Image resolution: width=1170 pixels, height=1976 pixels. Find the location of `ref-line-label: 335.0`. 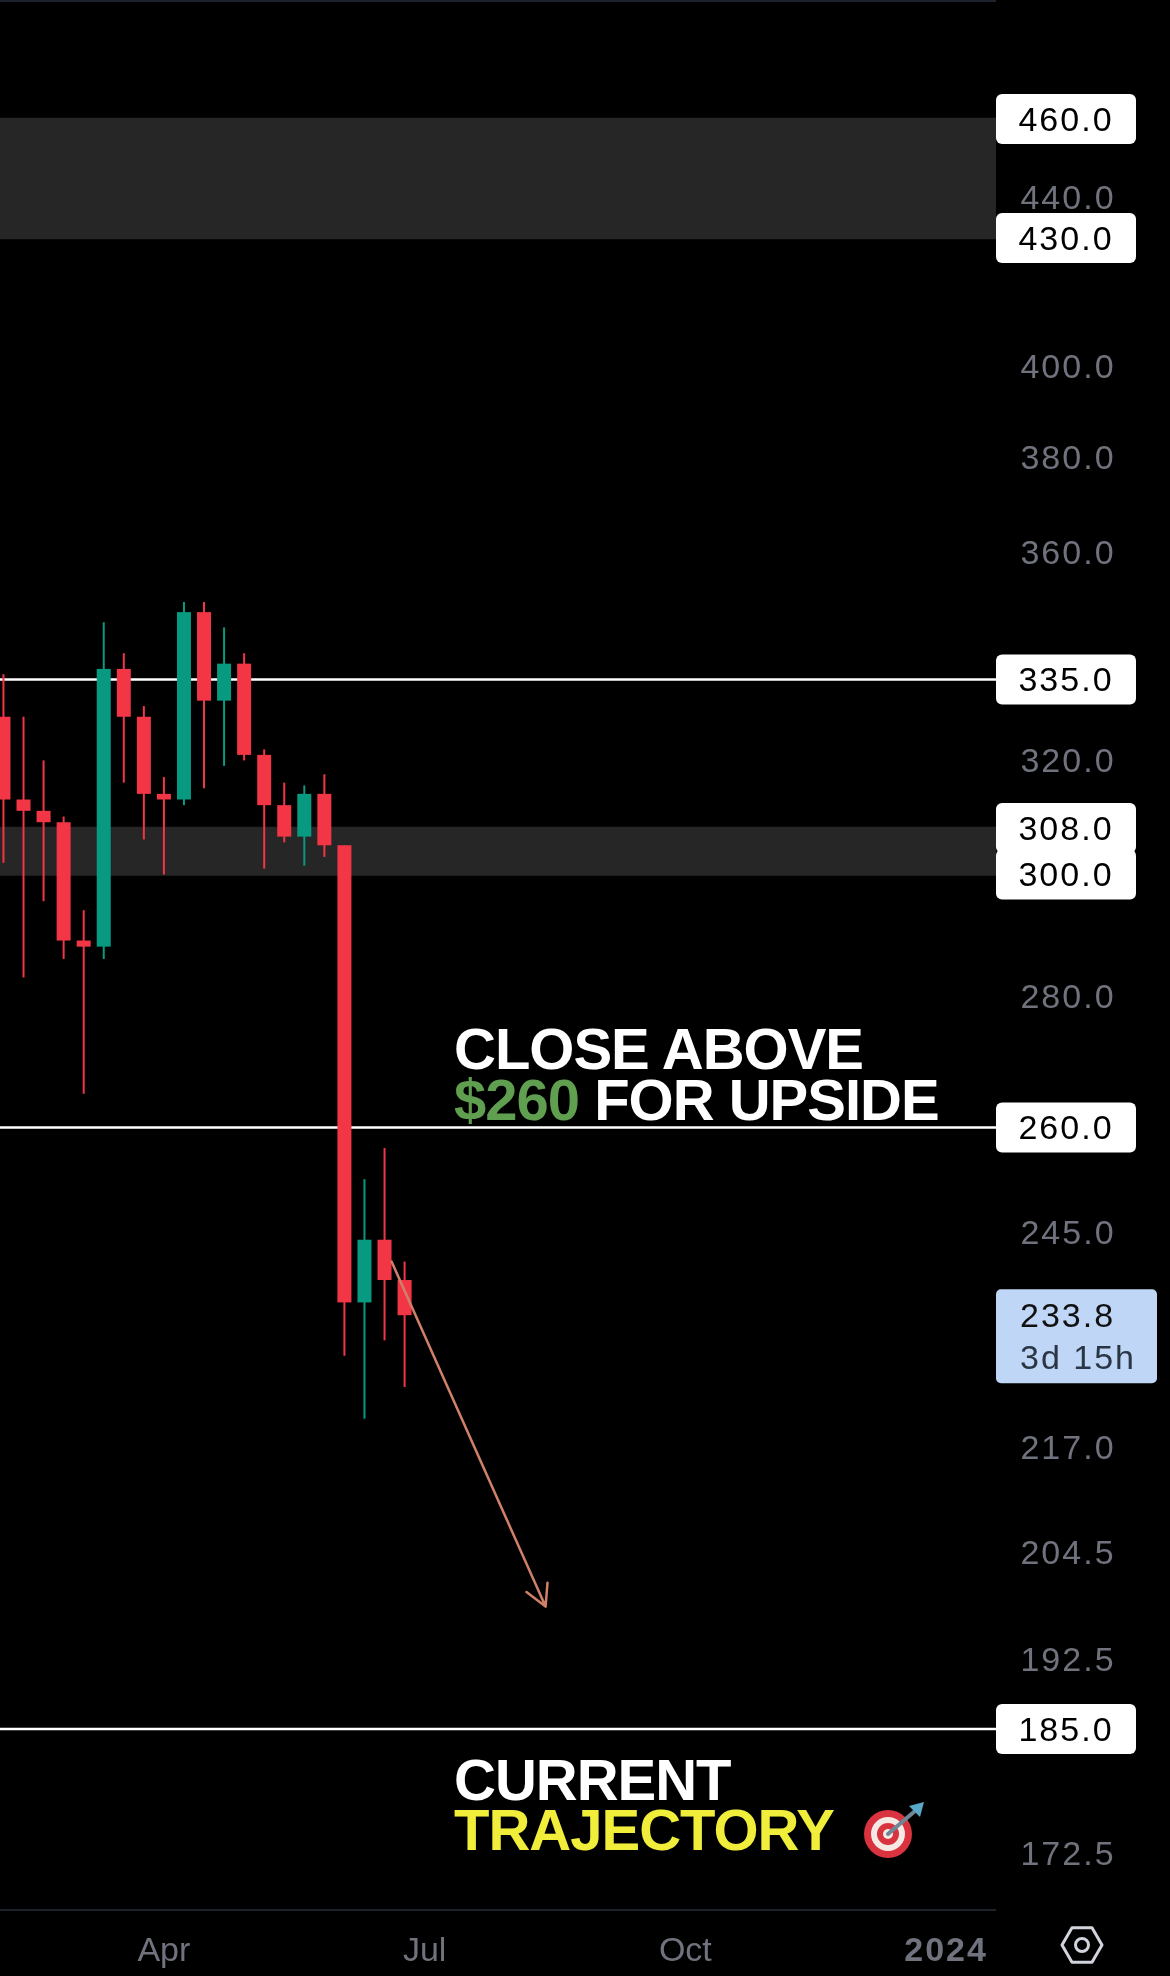

ref-line-label: 335.0 is located at coordinates (1066, 679).